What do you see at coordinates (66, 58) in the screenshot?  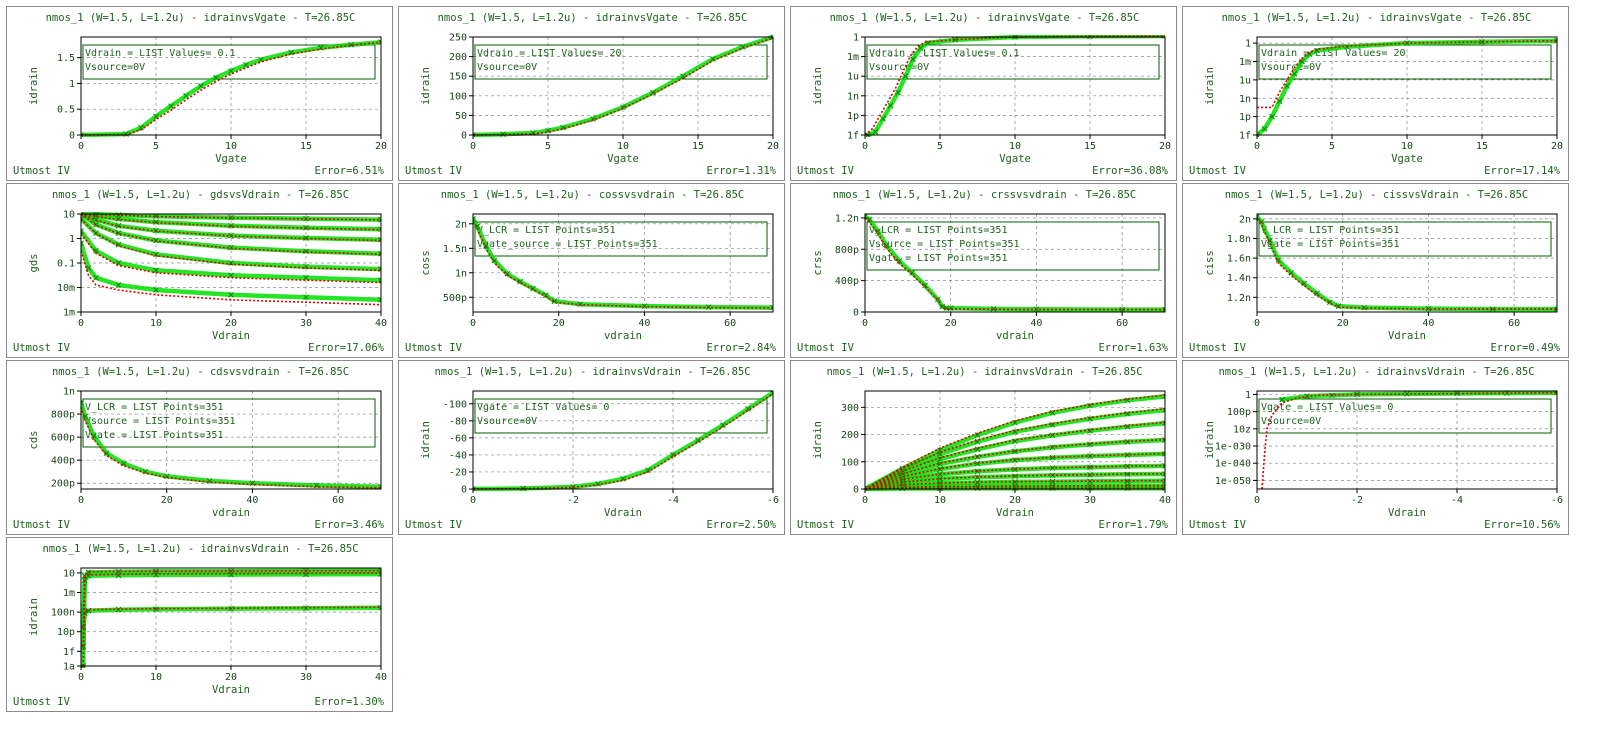 I see `y-tick-label: 1.5` at bounding box center [66, 58].